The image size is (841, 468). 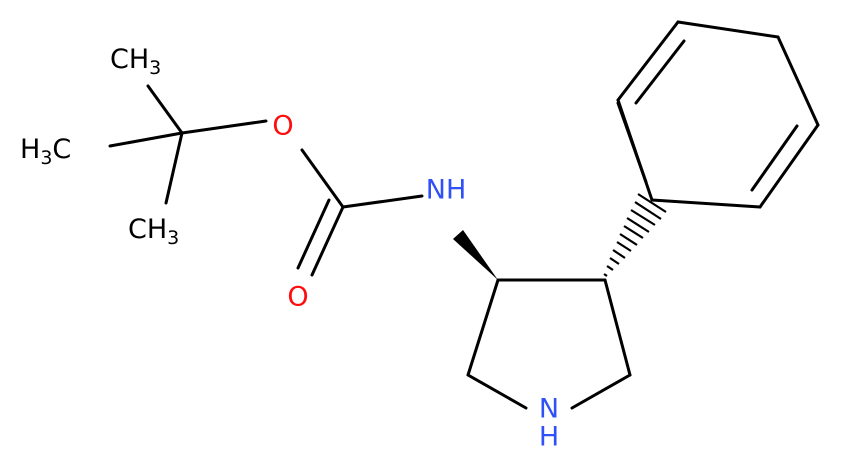 I want to click on atom-label: NH, so click(x=446, y=190).